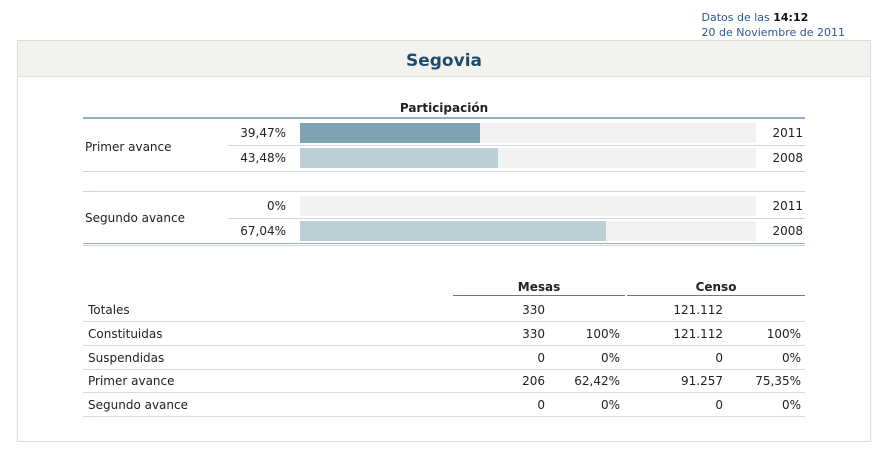  I want to click on participacion-title: Participación, so click(444, 108).